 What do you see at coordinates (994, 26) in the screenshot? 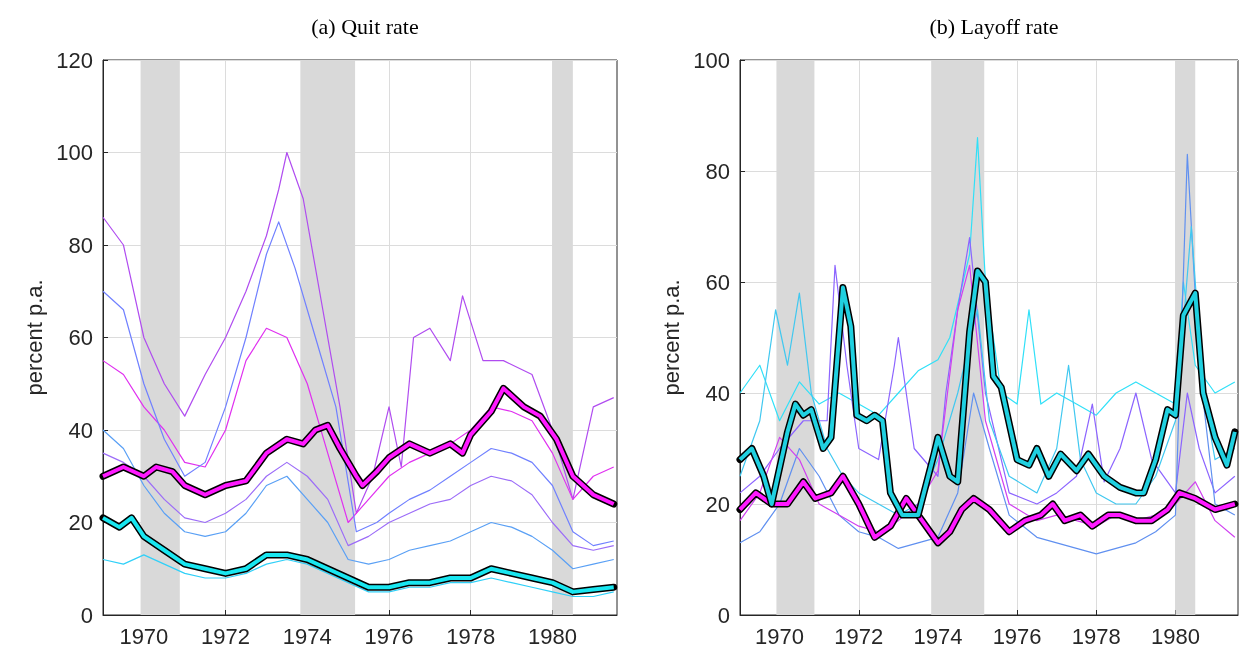
I see `chart-title: (b) Layoff rate` at bounding box center [994, 26].